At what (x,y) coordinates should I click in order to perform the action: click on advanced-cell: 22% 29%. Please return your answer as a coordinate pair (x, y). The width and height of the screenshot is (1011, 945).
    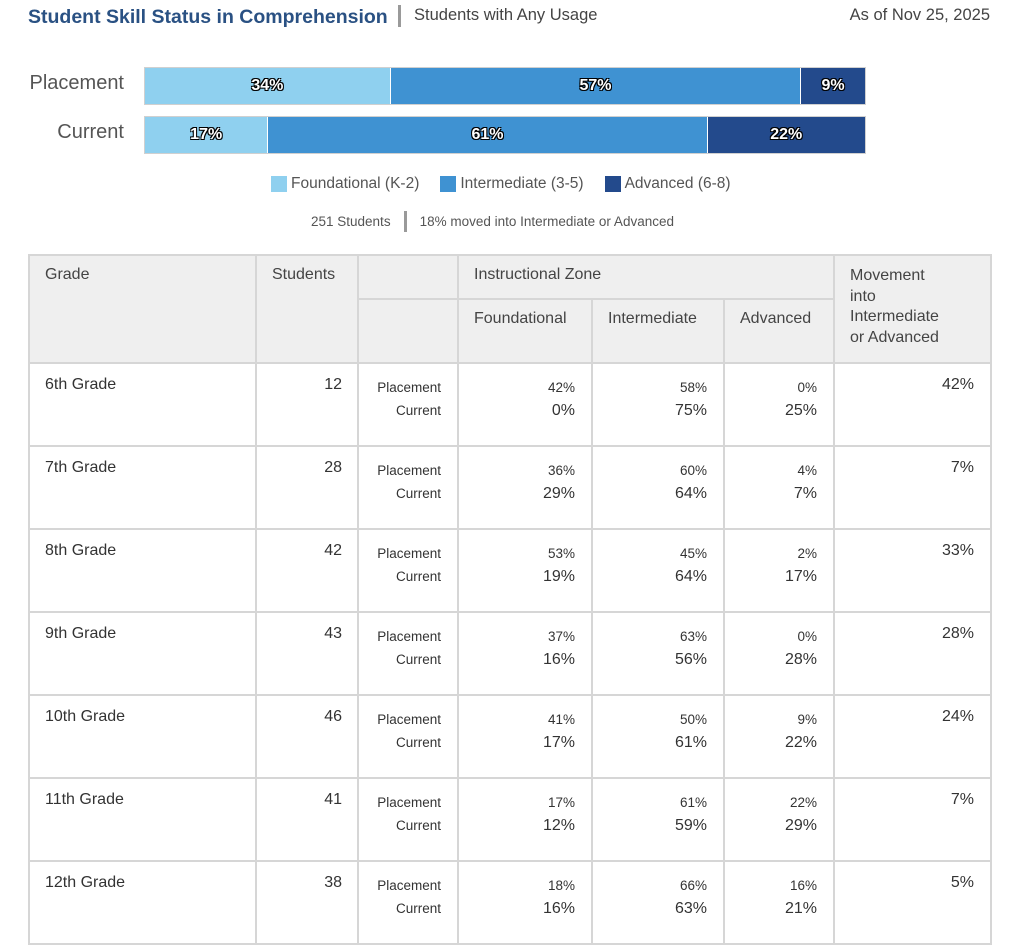
    Looking at the image, I should click on (779, 819).